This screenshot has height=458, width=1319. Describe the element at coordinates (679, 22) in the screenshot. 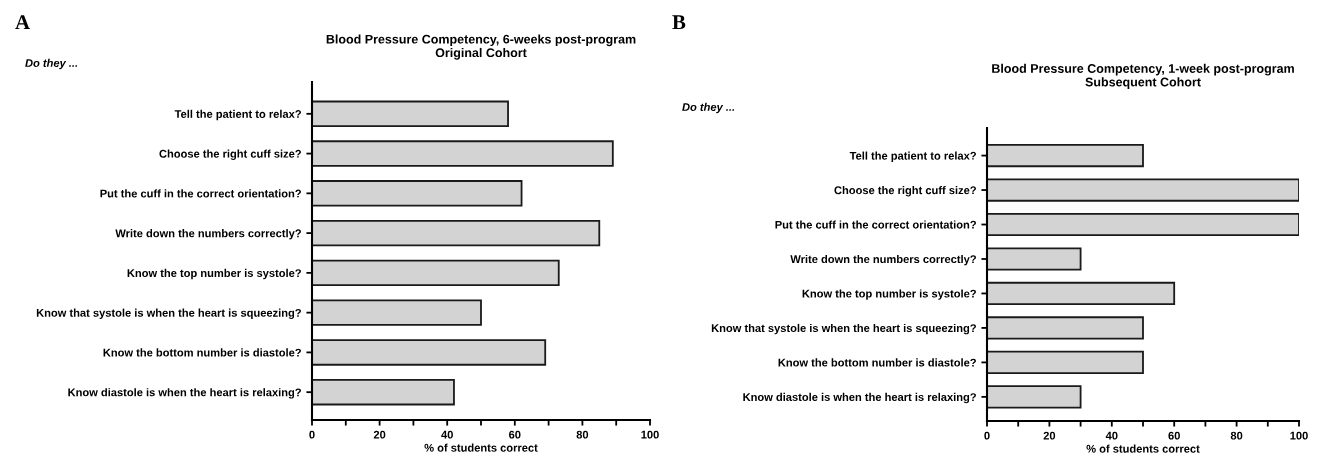

I see `text: B` at that location.